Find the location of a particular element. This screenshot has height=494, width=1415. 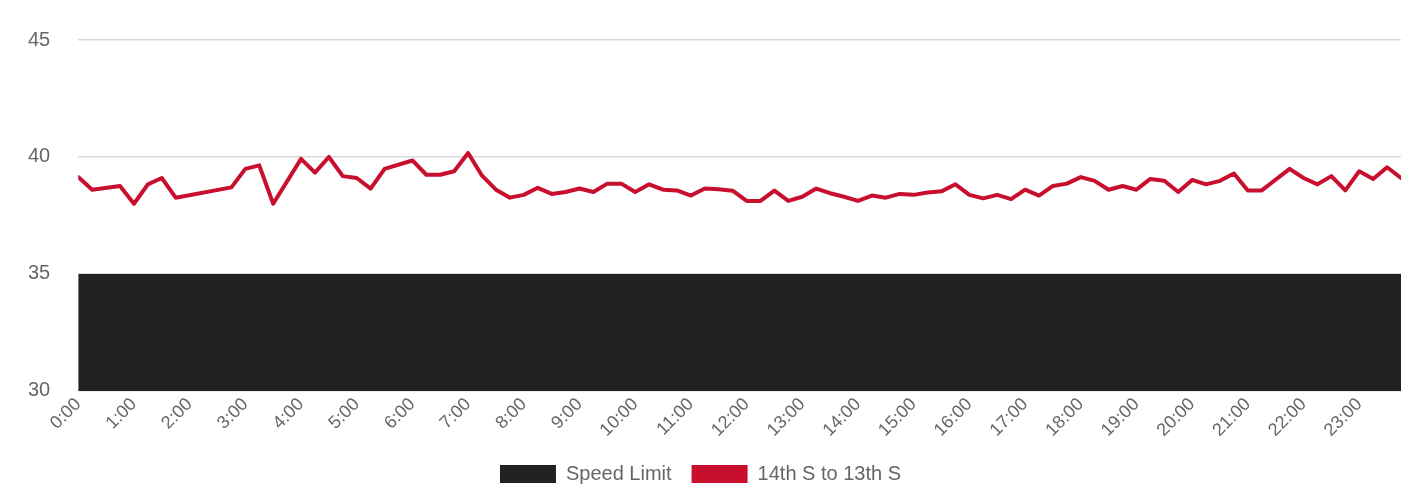

y-tick-label: 45 is located at coordinates (39, 38).